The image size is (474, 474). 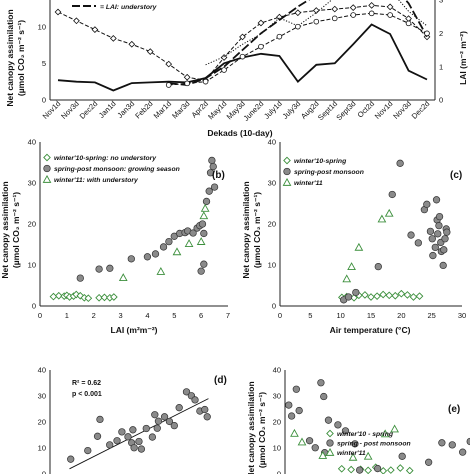 What do you see at coordinates (365, 434) in the screenshot?
I see `panel-e-legend-entry-1: winter'10 - spring` at bounding box center [365, 434].